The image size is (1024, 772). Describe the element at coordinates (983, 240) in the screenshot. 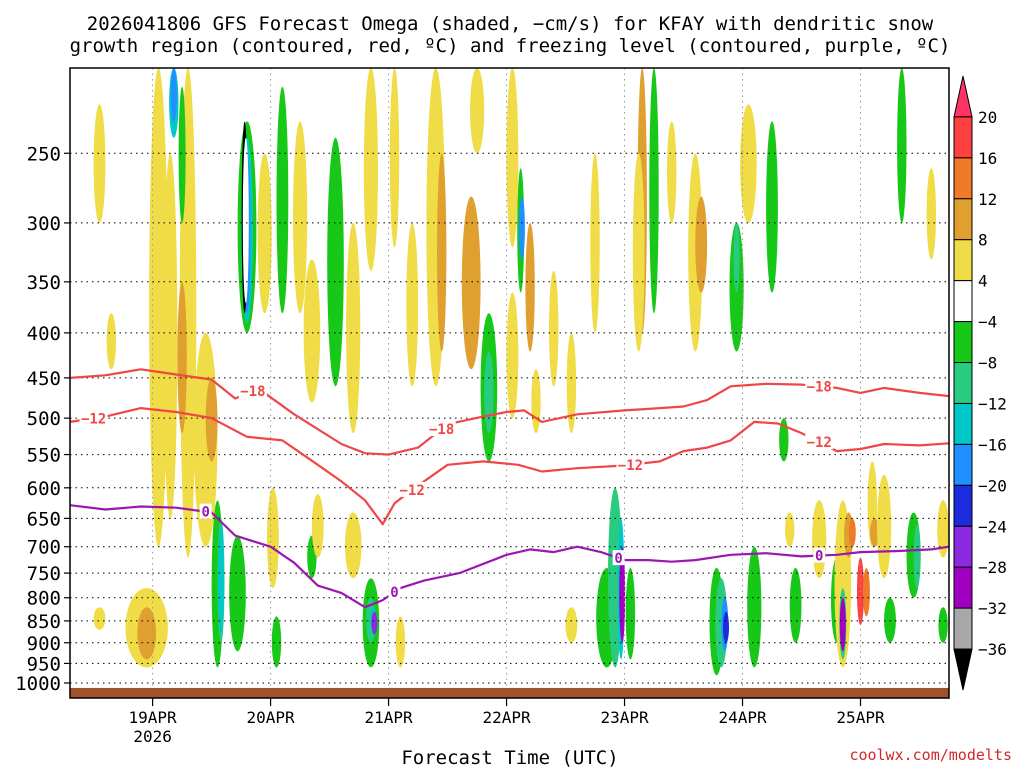

I see `colorbar-label: 8` at that location.